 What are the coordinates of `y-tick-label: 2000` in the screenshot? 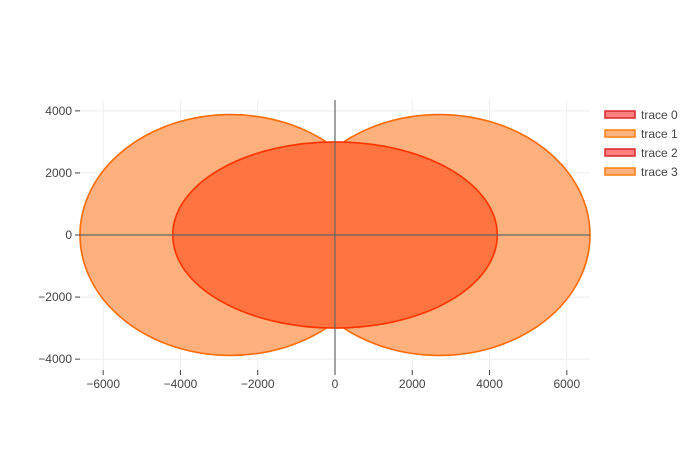 It's located at (58, 173).